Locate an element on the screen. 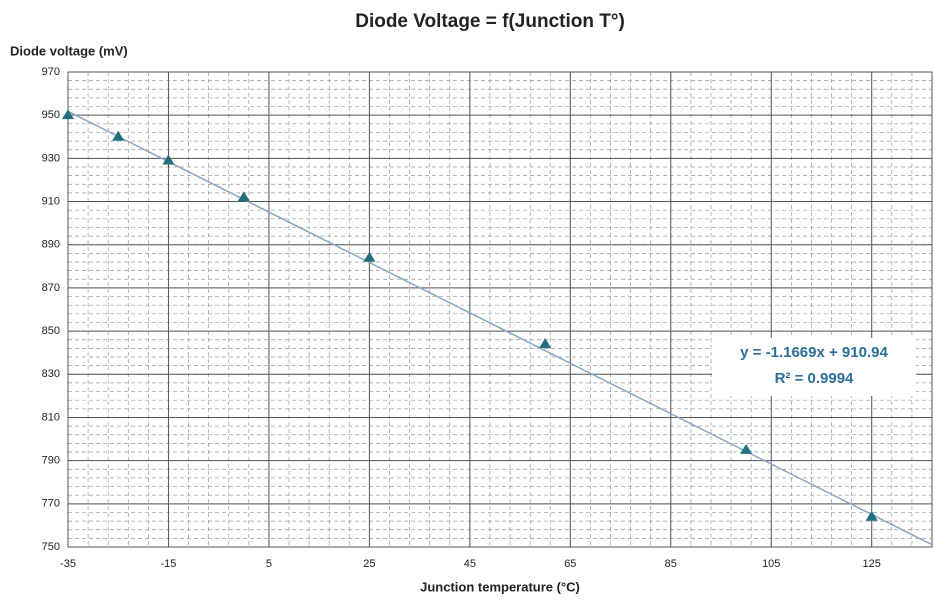 Image resolution: width=934 pixels, height=602 pixels. x-tick-label: 125 is located at coordinates (872, 564).